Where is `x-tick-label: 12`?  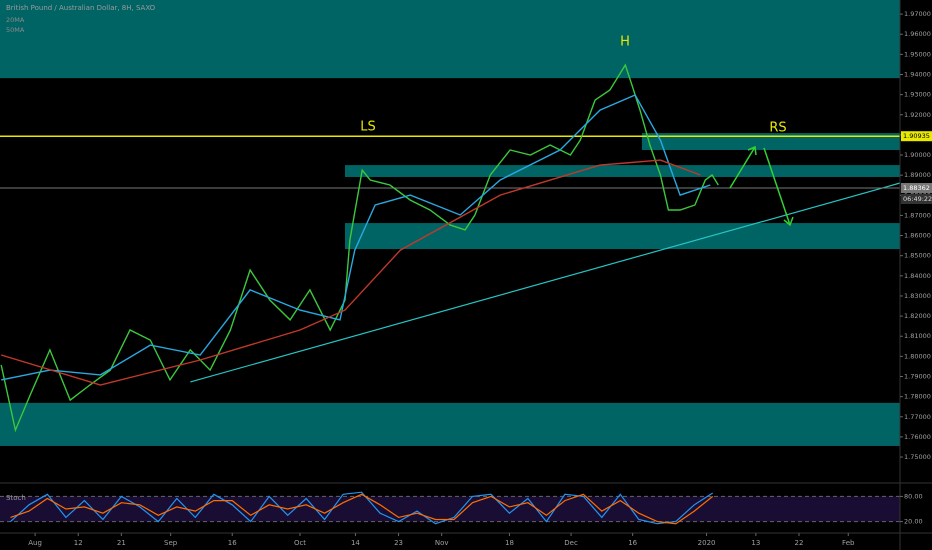
x-tick-label: 12 is located at coordinates (78, 543).